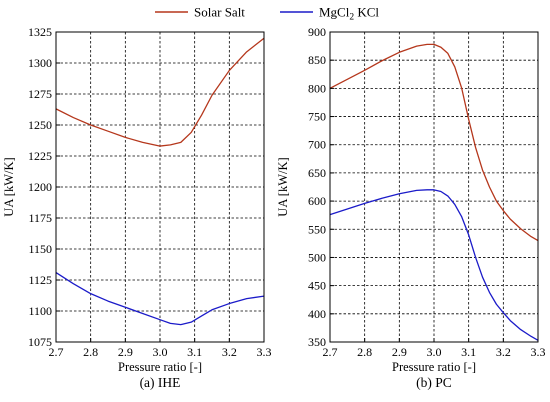 This screenshot has height=402, width=550. What do you see at coordinates (229, 352) in the screenshot?
I see `panel-ihe-xtick-label-5: 3.2` at bounding box center [229, 352].